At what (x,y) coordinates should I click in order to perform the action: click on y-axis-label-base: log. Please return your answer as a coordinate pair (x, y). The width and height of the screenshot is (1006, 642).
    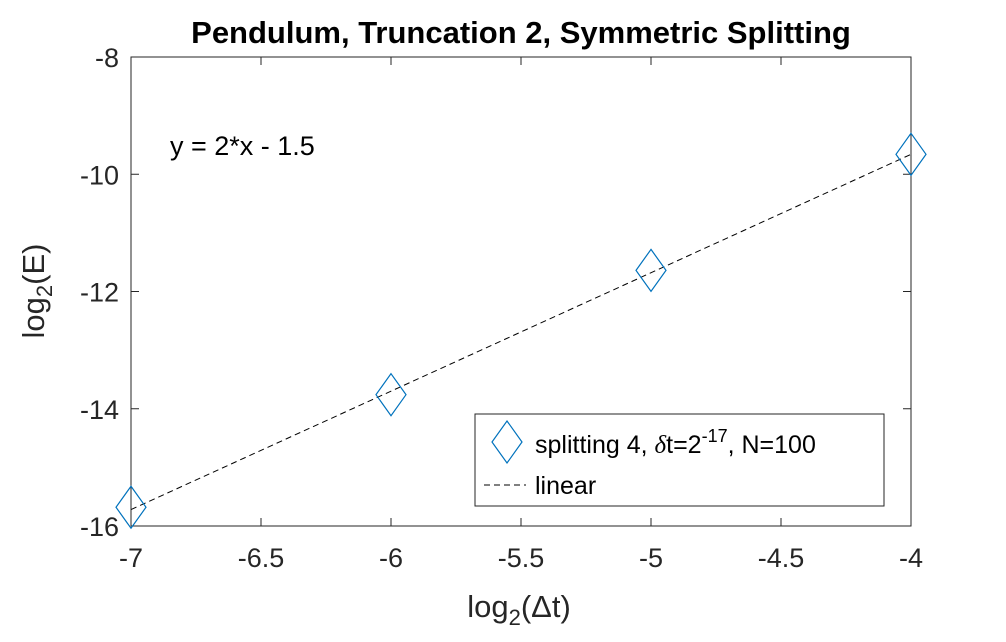
    Looking at the image, I should click on (33, 317).